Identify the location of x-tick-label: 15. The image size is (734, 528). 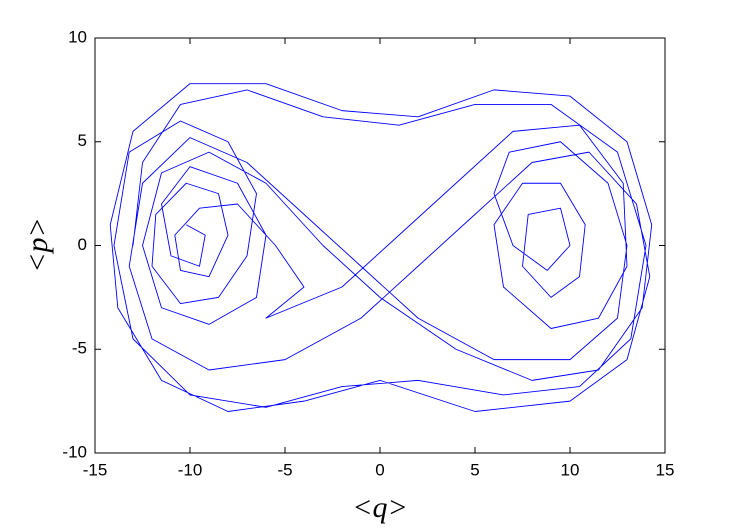
(665, 469).